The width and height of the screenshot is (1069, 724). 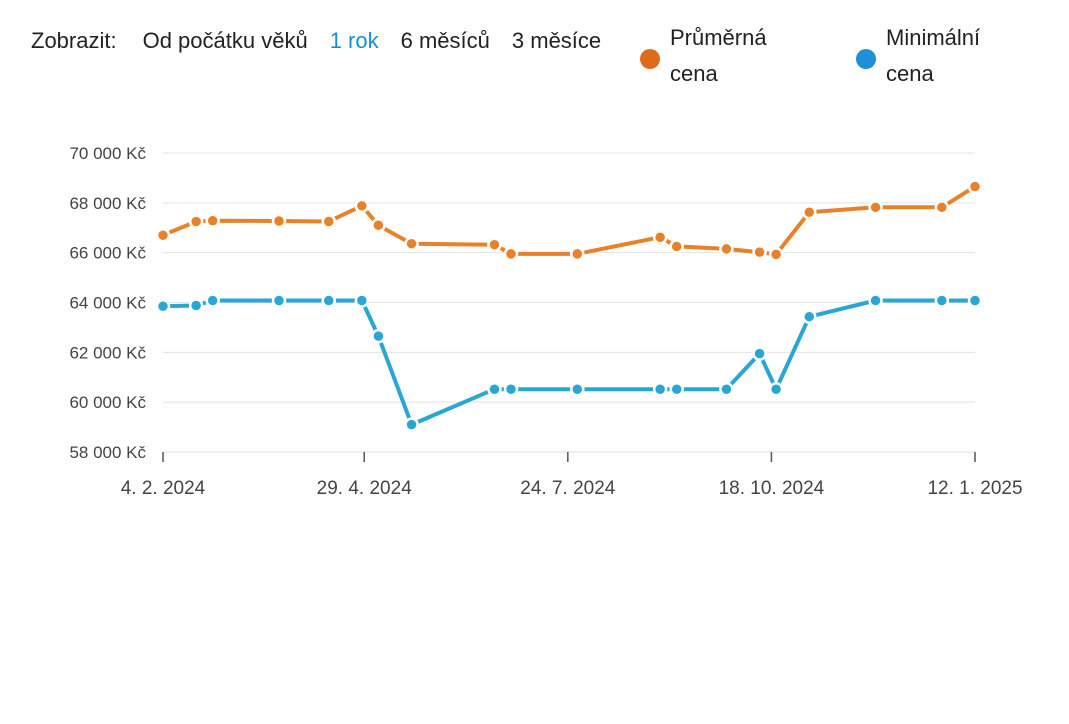 What do you see at coordinates (974, 488) in the screenshot?
I see `x-tick-label: 12. 1. 2025` at bounding box center [974, 488].